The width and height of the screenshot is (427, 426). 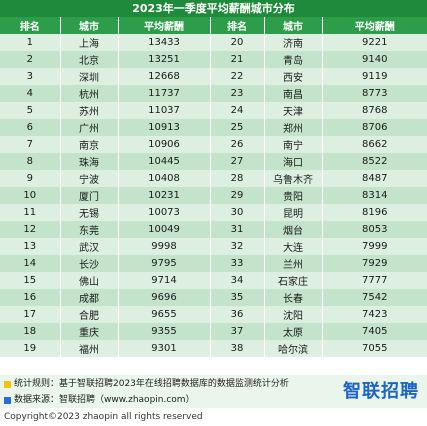 I want to click on data-source-line: 数据来源：智联招聘（www.zhaopin.com）, so click(x=213, y=400).